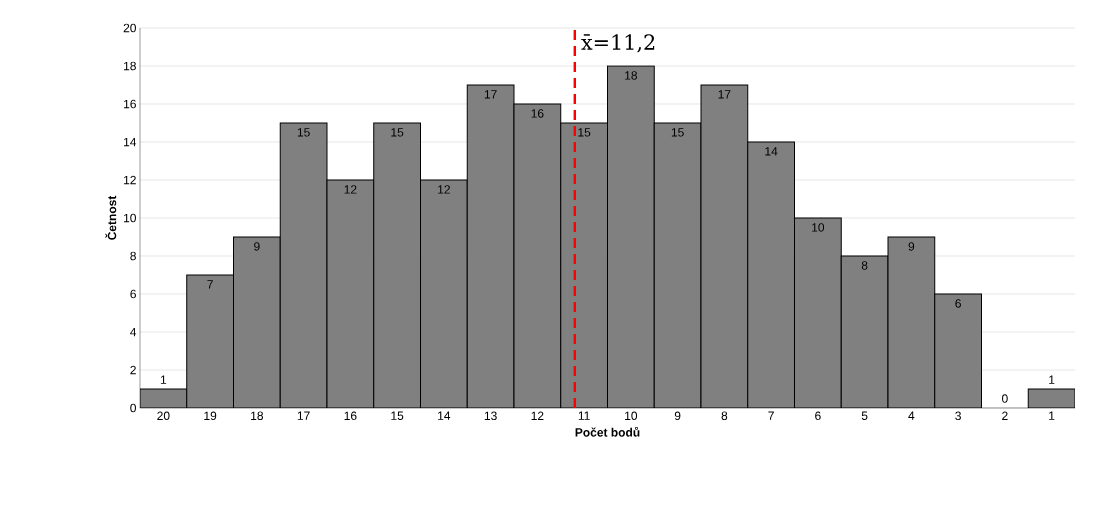 Image resolution: width=1097 pixels, height=528 pixels. What do you see at coordinates (133, 294) in the screenshot?
I see `y-tick-label: 6` at bounding box center [133, 294].